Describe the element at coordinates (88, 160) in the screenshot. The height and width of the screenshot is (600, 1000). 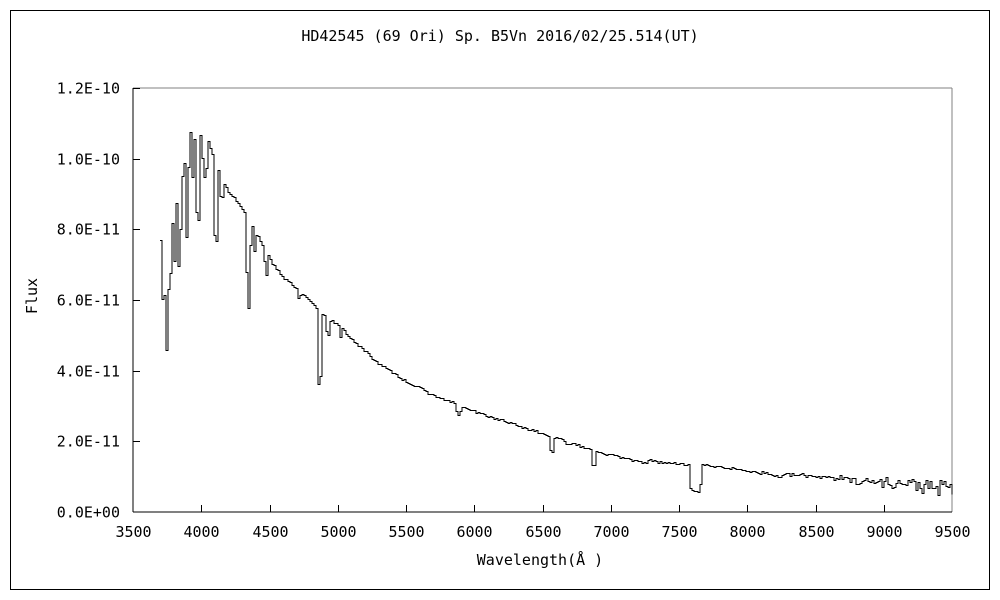
I see `y-tick-label: 1.0E-10` at that location.